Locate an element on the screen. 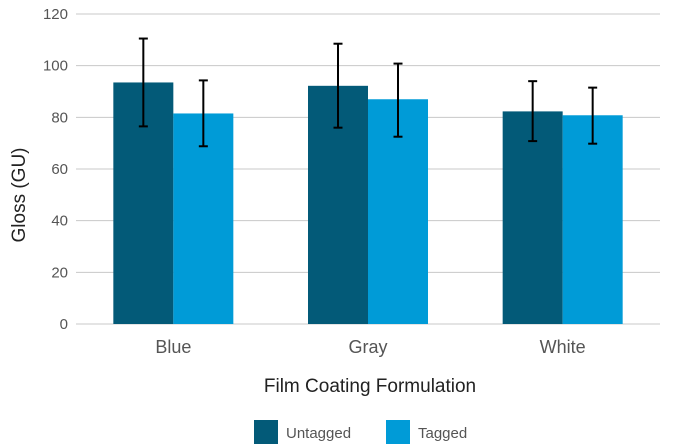  x-axis-title: Film Coating Formulation is located at coordinates (370, 386).